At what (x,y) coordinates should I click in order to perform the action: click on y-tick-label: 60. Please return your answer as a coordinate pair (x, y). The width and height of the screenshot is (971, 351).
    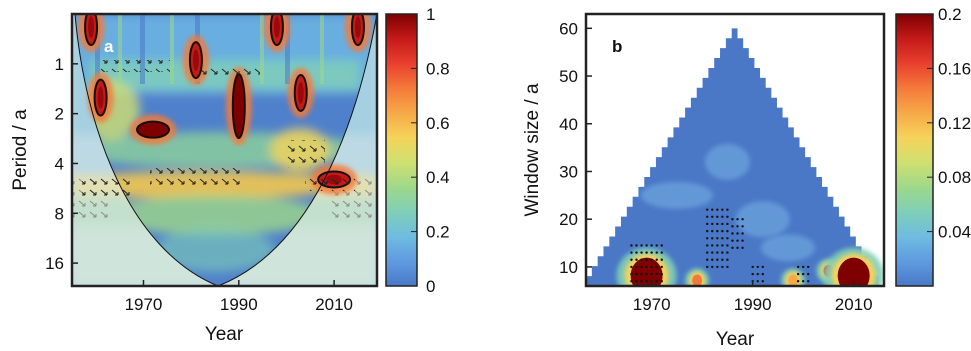
    Looking at the image, I should click on (568, 28).